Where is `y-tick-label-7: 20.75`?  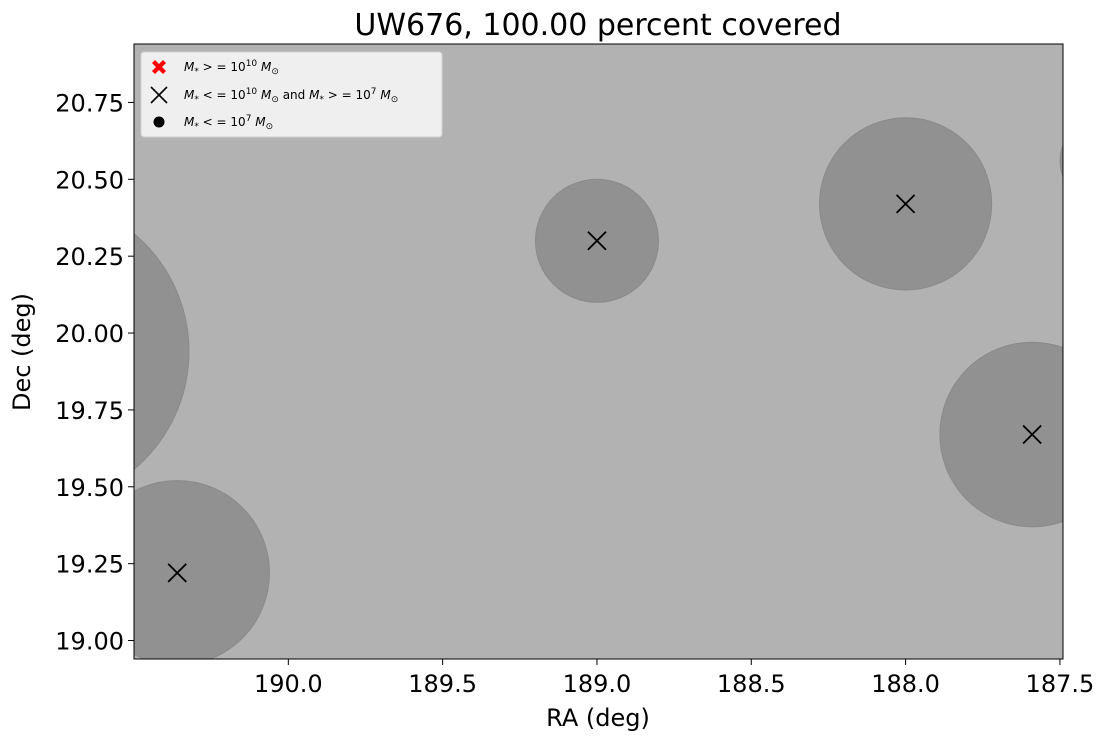
y-tick-label-7: 20.75 is located at coordinates (89, 103).